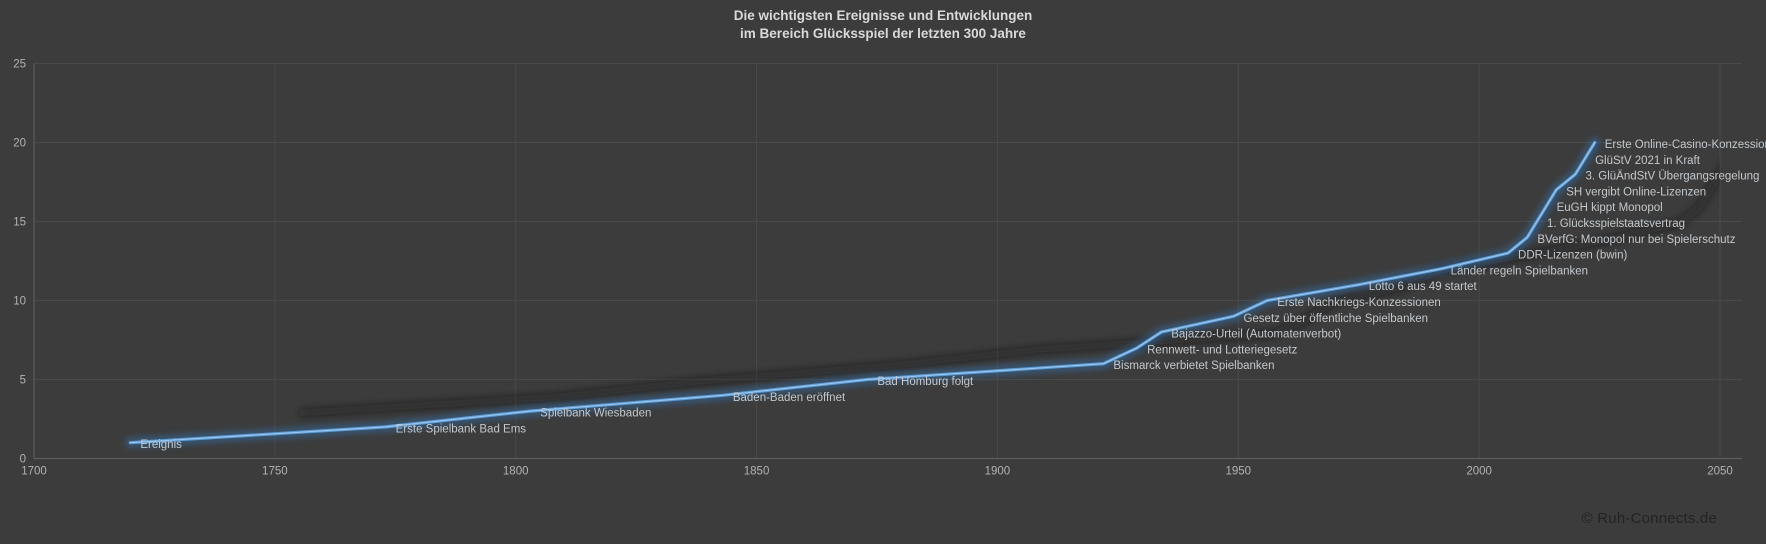 This screenshot has width=1766, height=544. Describe the element at coordinates (1616, 224) in the screenshot. I see `event-label: 1. Glücksspielstaatsvertrag` at that location.